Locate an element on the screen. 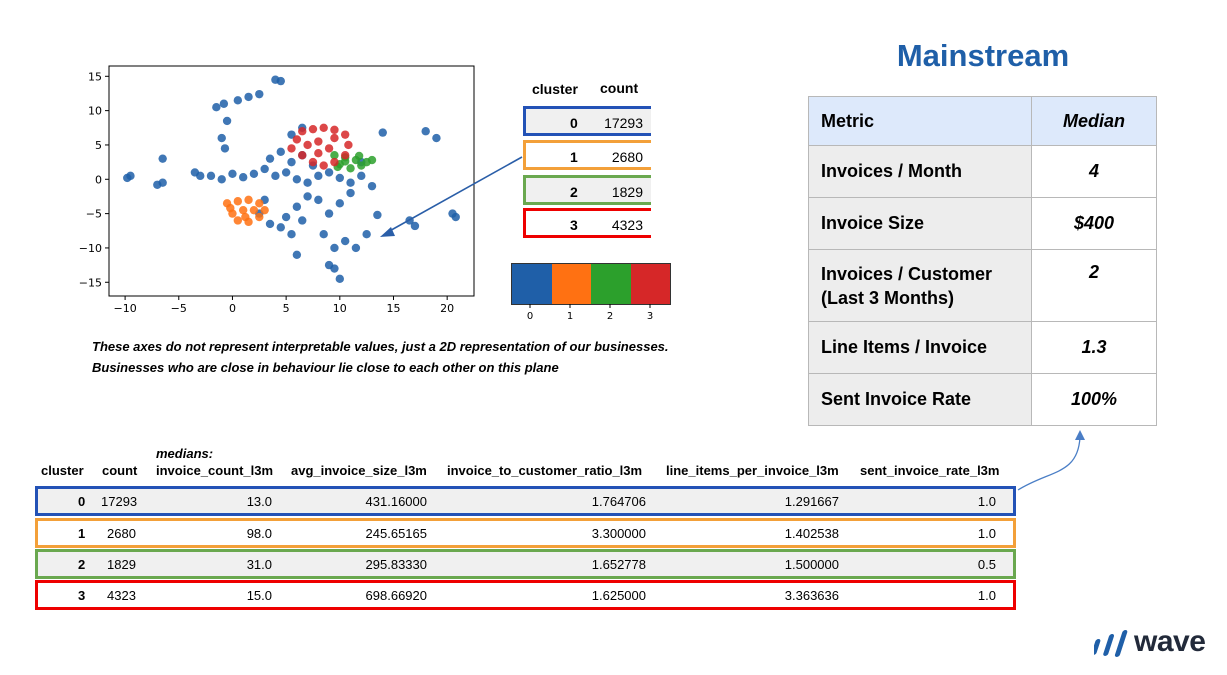  row-ratio: 3.300000 is located at coordinates (618, 533).